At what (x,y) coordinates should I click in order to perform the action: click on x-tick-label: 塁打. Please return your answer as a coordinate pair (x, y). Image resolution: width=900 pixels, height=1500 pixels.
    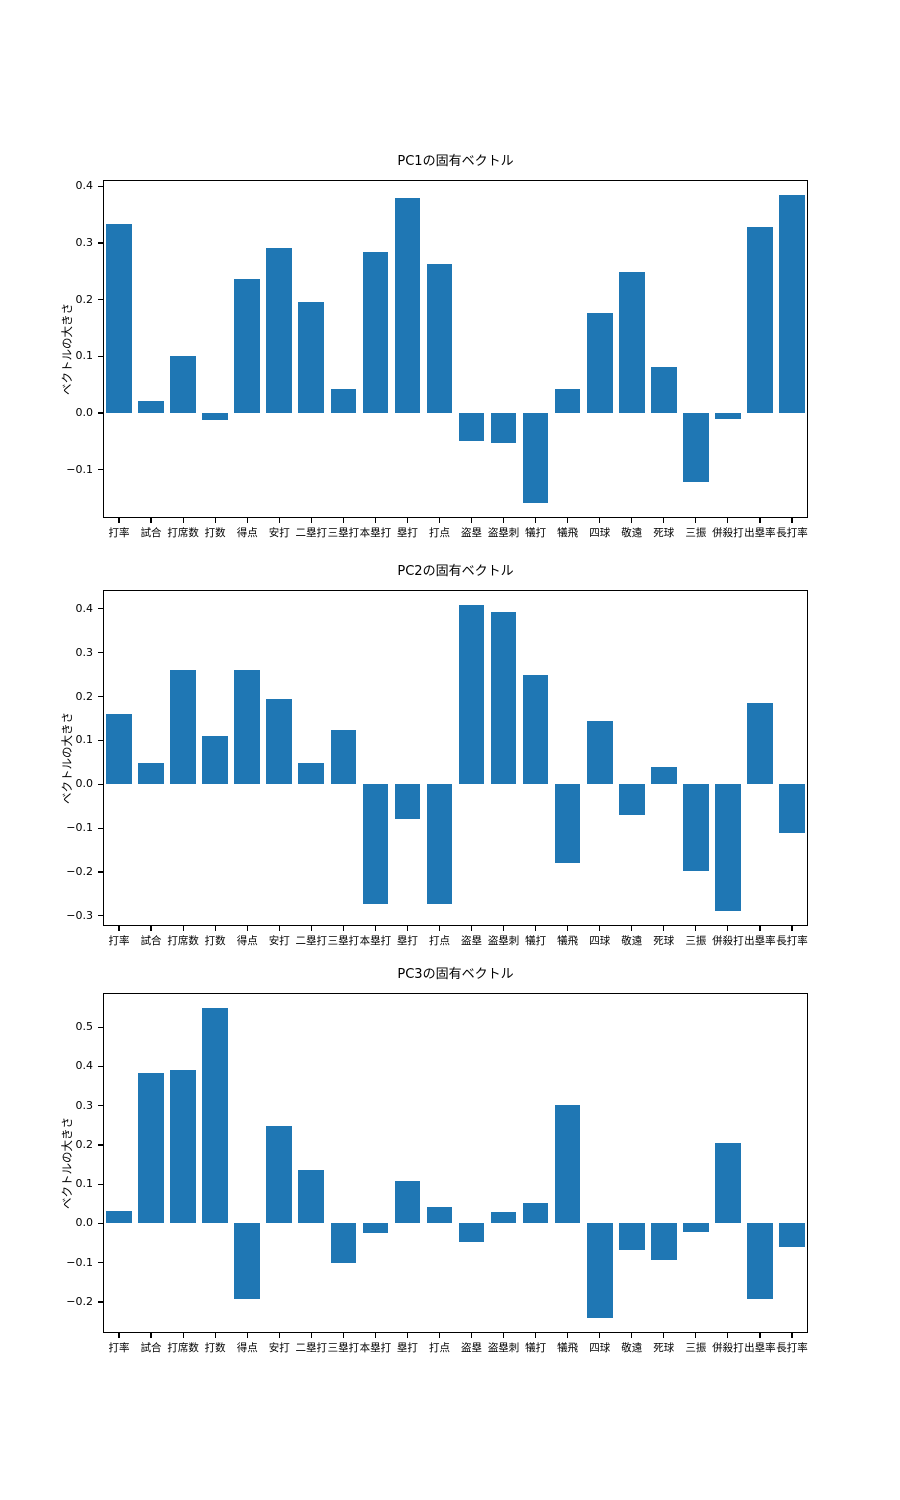
    Looking at the image, I should click on (407, 1348).